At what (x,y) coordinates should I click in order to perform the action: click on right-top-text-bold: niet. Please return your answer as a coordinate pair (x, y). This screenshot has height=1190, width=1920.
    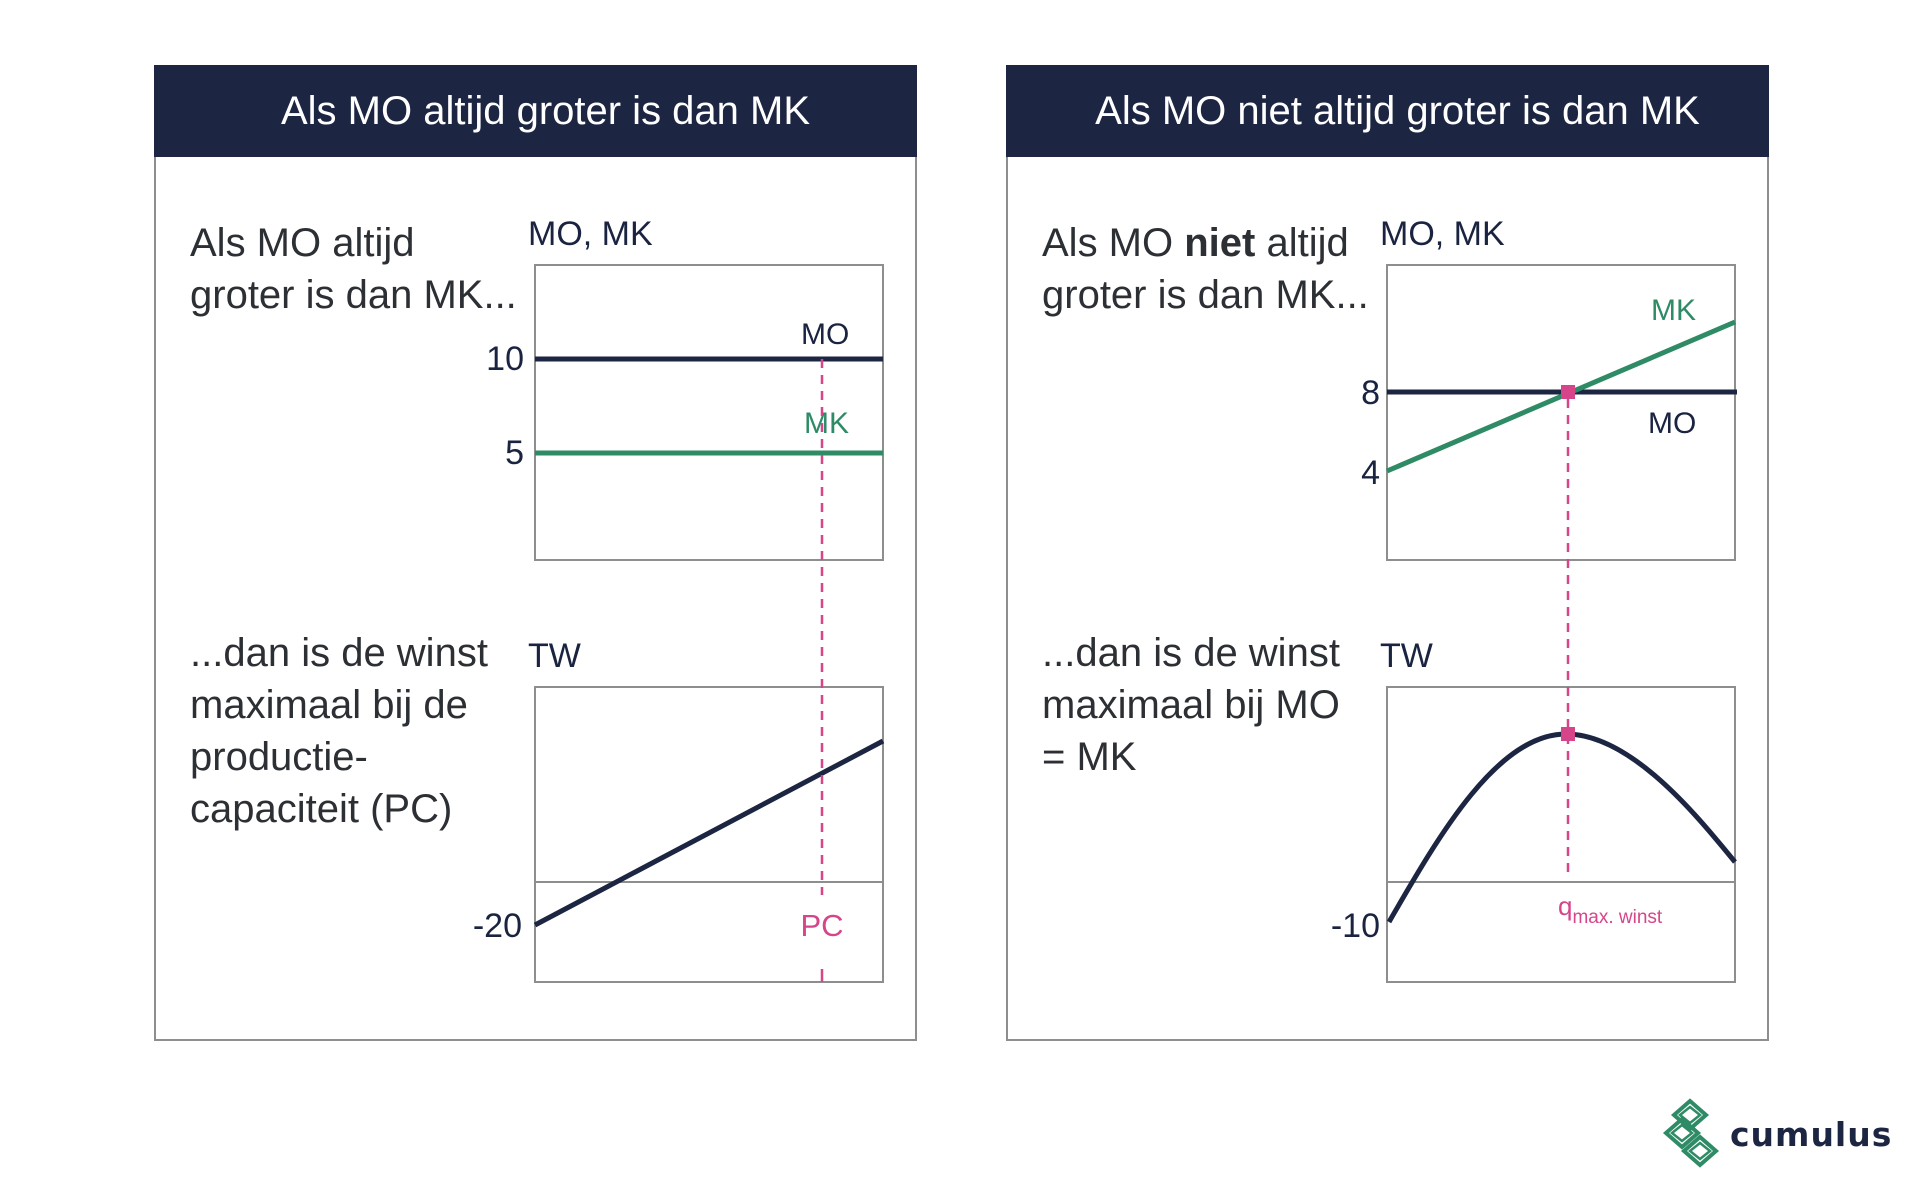
    Looking at the image, I should click on (1220, 243).